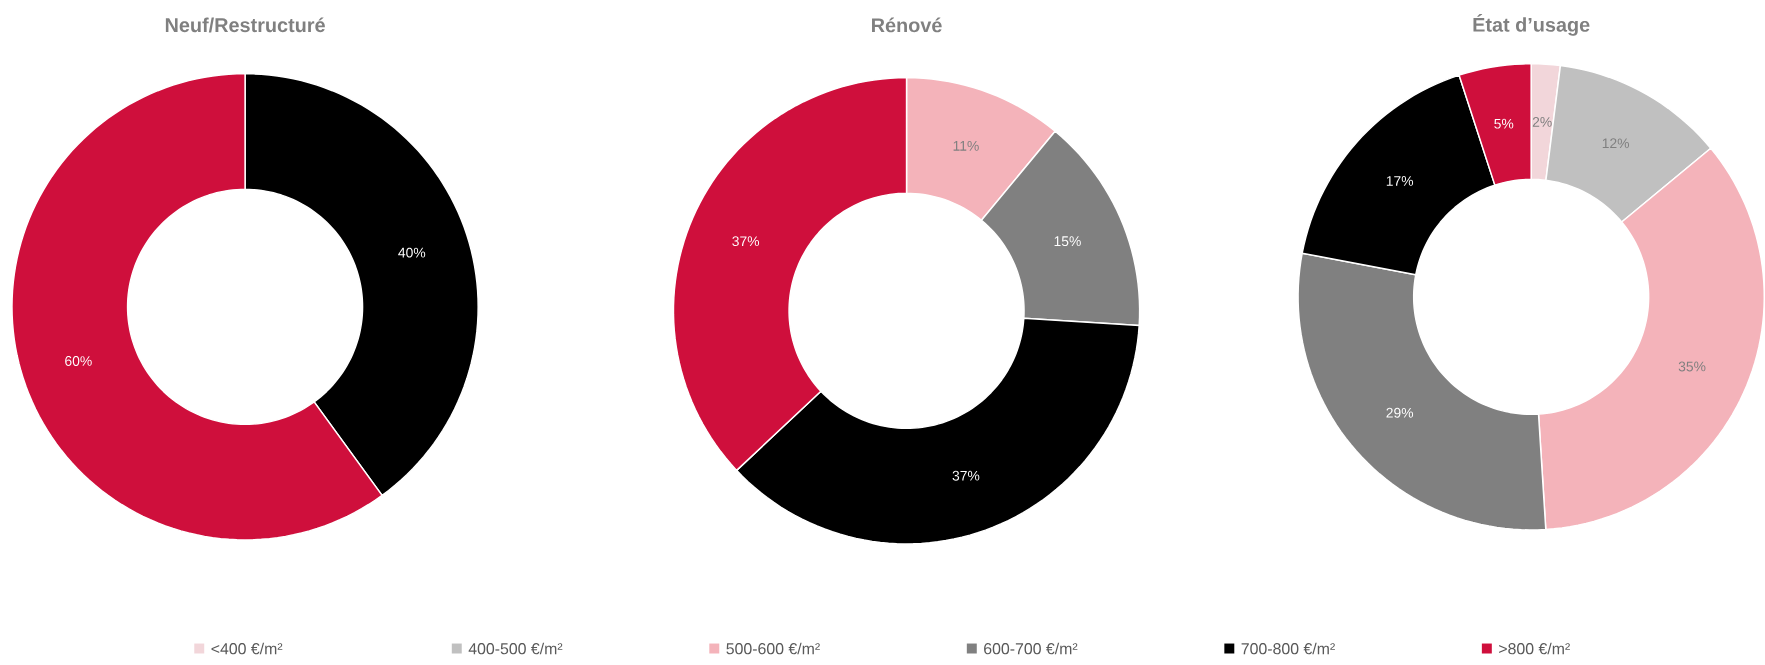  Describe the element at coordinates (1504, 123) in the screenshot. I see `data-label: 5%` at that location.